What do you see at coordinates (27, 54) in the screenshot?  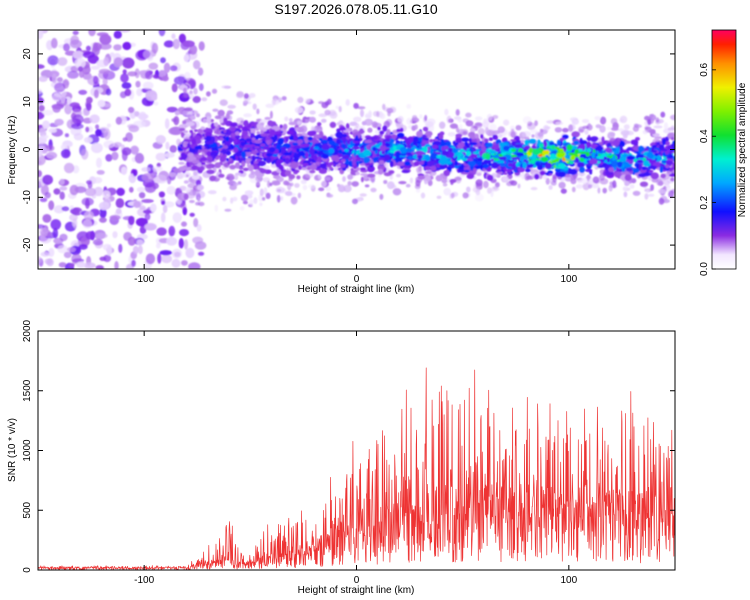 I see `y-tick-label: 20` at bounding box center [27, 54].